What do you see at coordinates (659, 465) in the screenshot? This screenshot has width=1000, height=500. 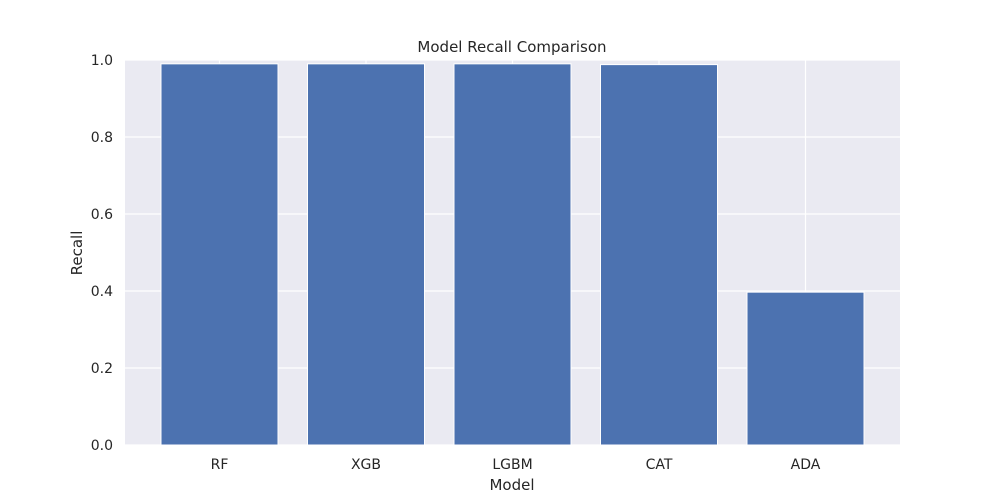 I see `x-tick-label: CAT` at bounding box center [659, 465].